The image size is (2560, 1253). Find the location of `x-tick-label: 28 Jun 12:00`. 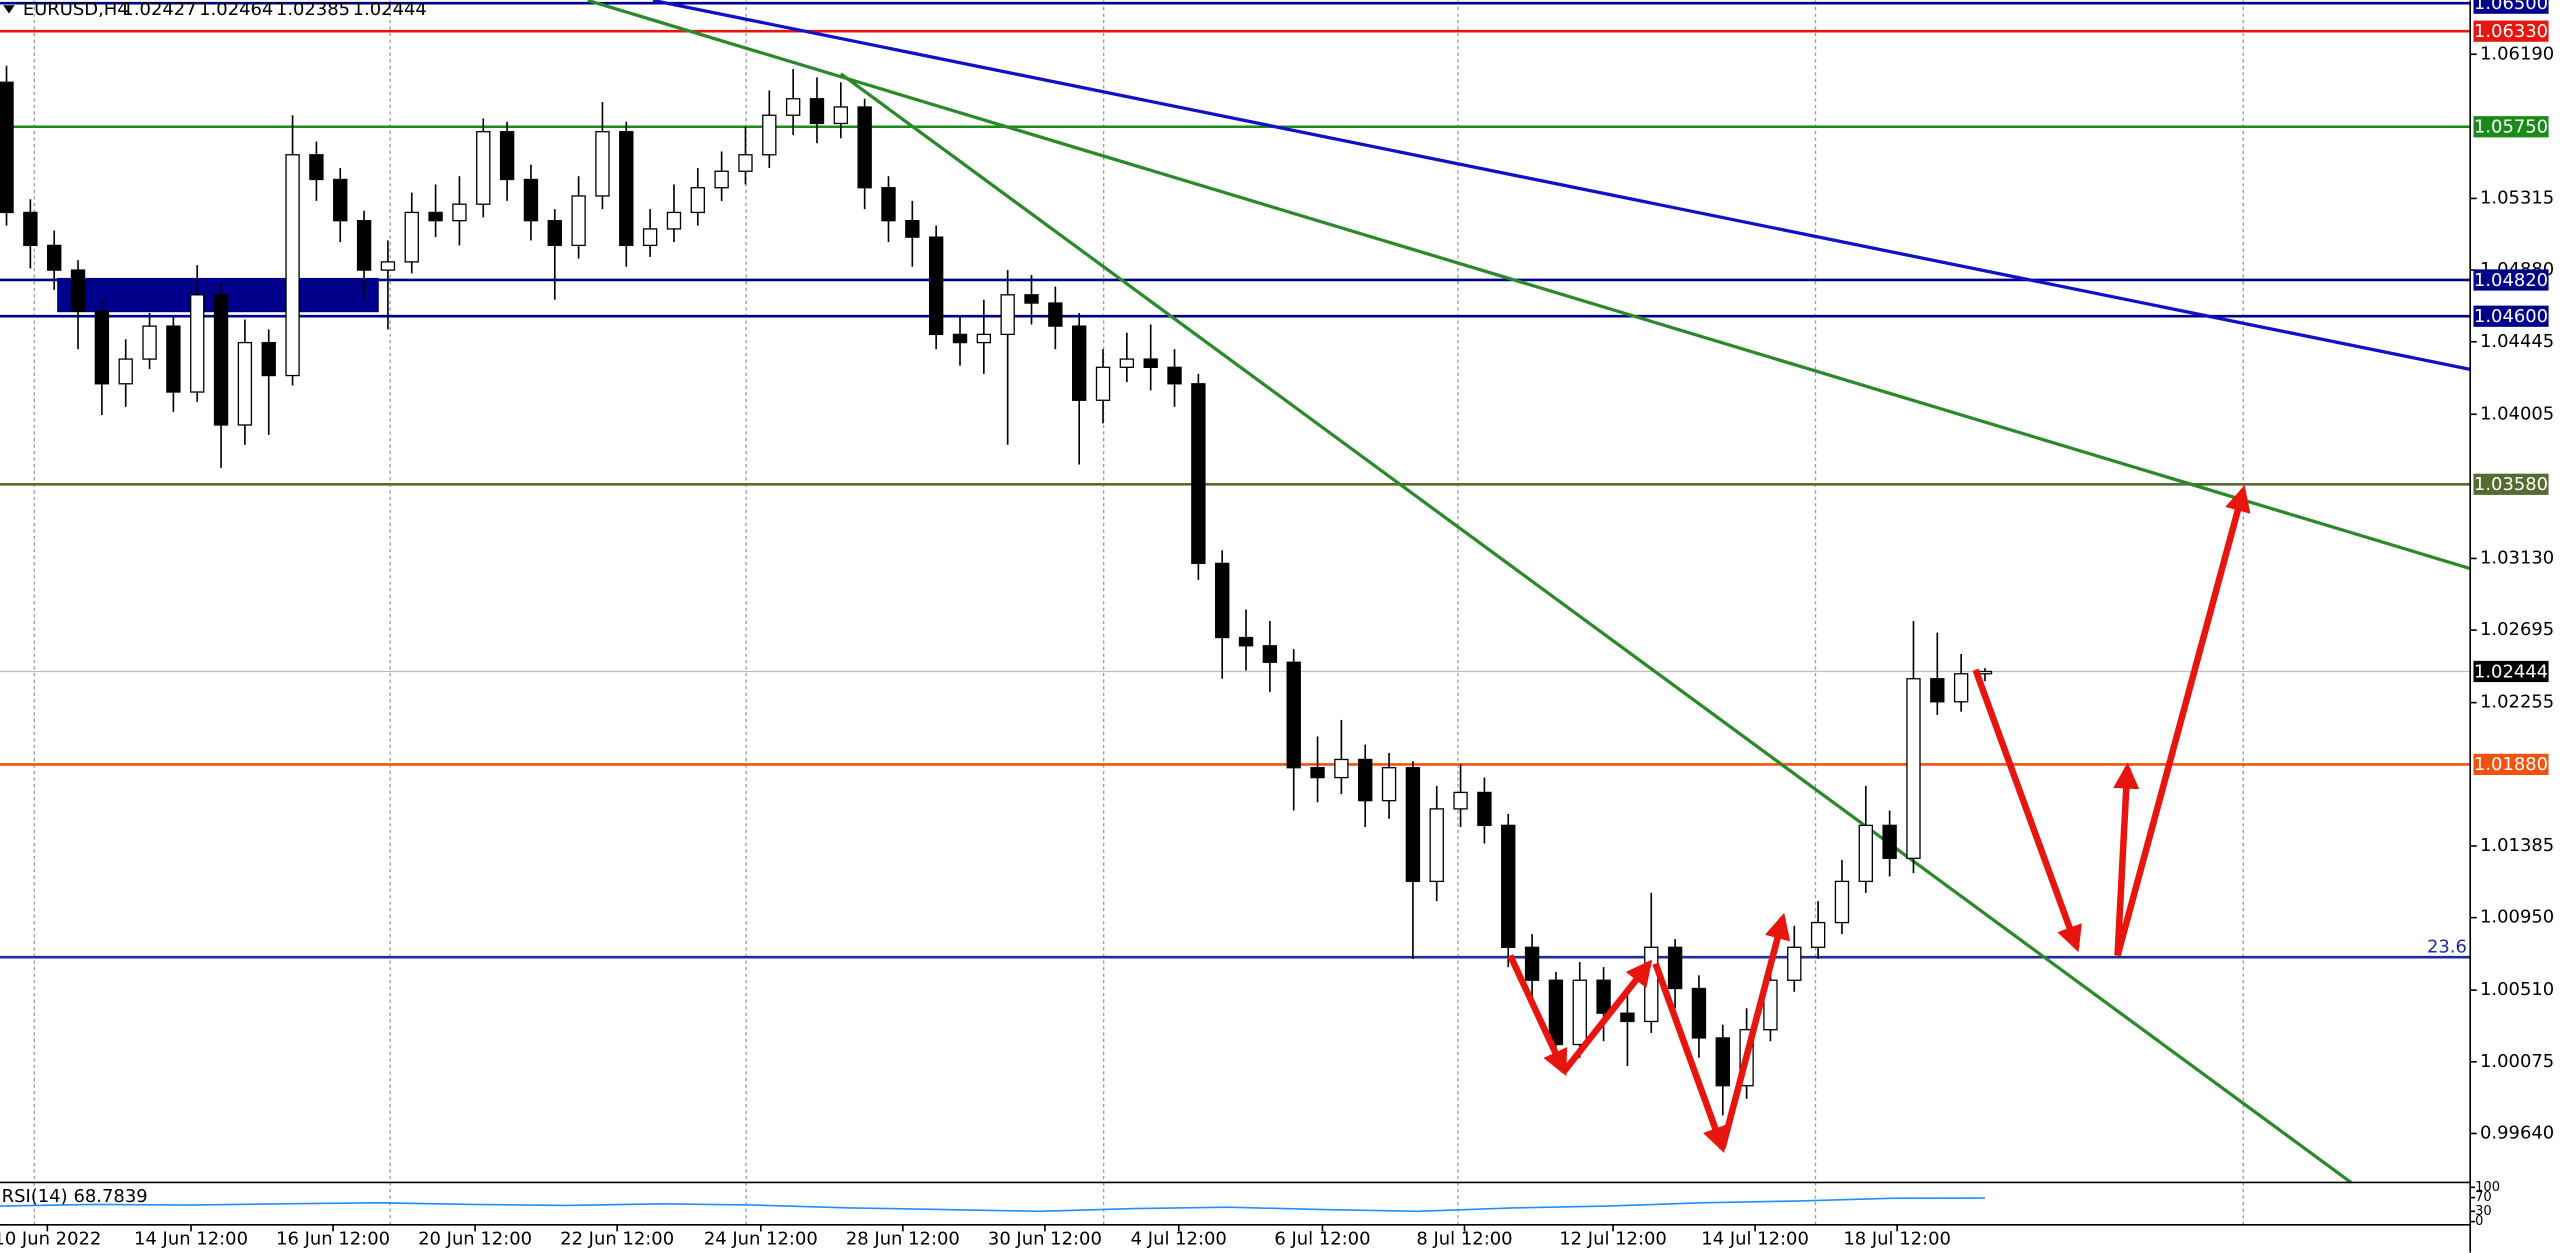

x-tick-label: 28 Jun 12:00 is located at coordinates (903, 1239).